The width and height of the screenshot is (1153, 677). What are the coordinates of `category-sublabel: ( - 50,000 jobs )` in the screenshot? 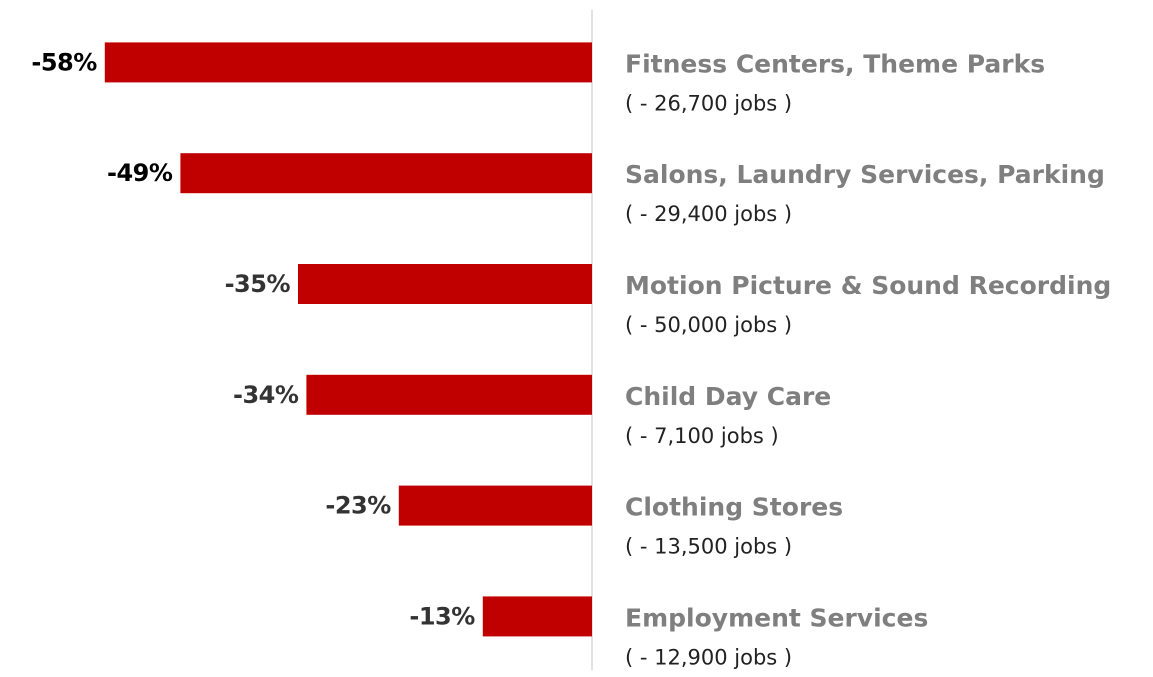 It's located at (708, 325).